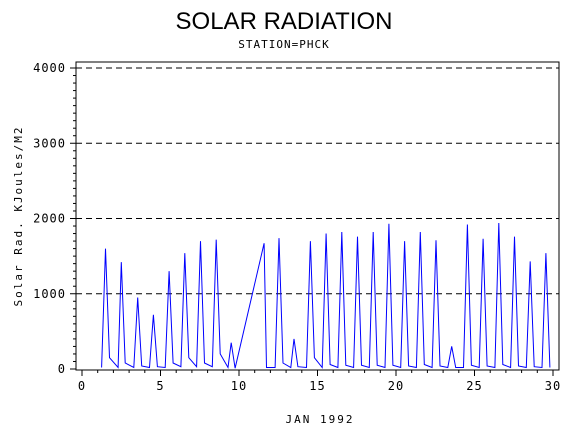  Describe the element at coordinates (553, 386) in the screenshot. I see `x-tick-label-30: 30` at that location.